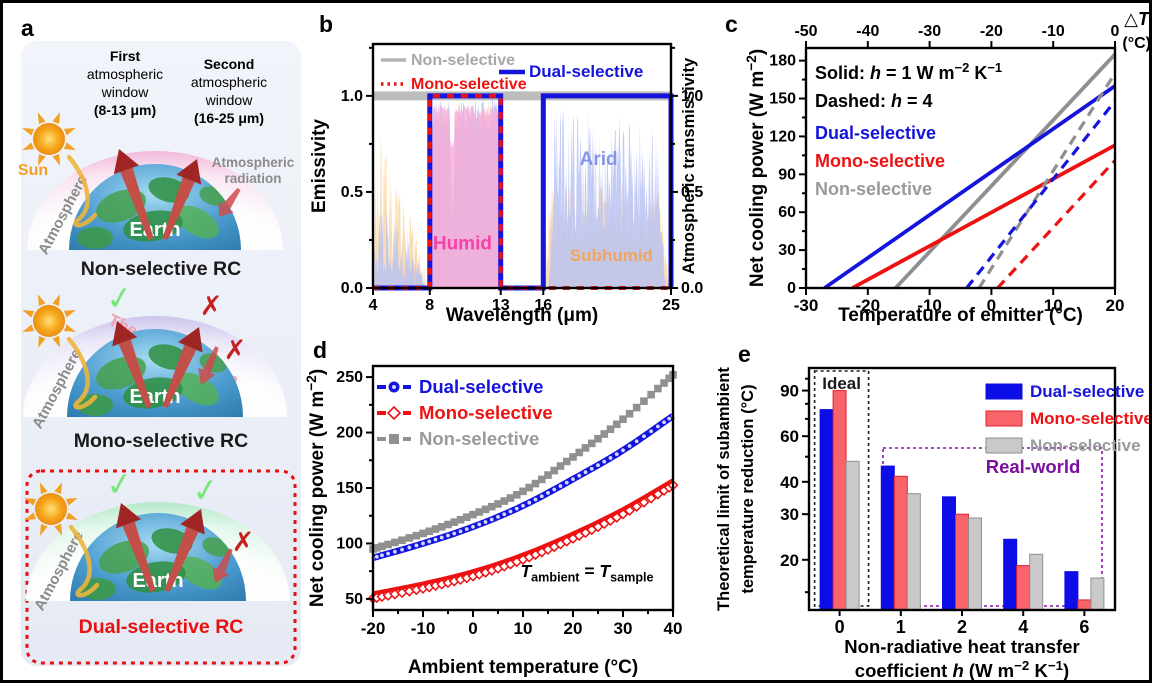  I want to click on series-dual-selective-h=4, so click(1041, 194).